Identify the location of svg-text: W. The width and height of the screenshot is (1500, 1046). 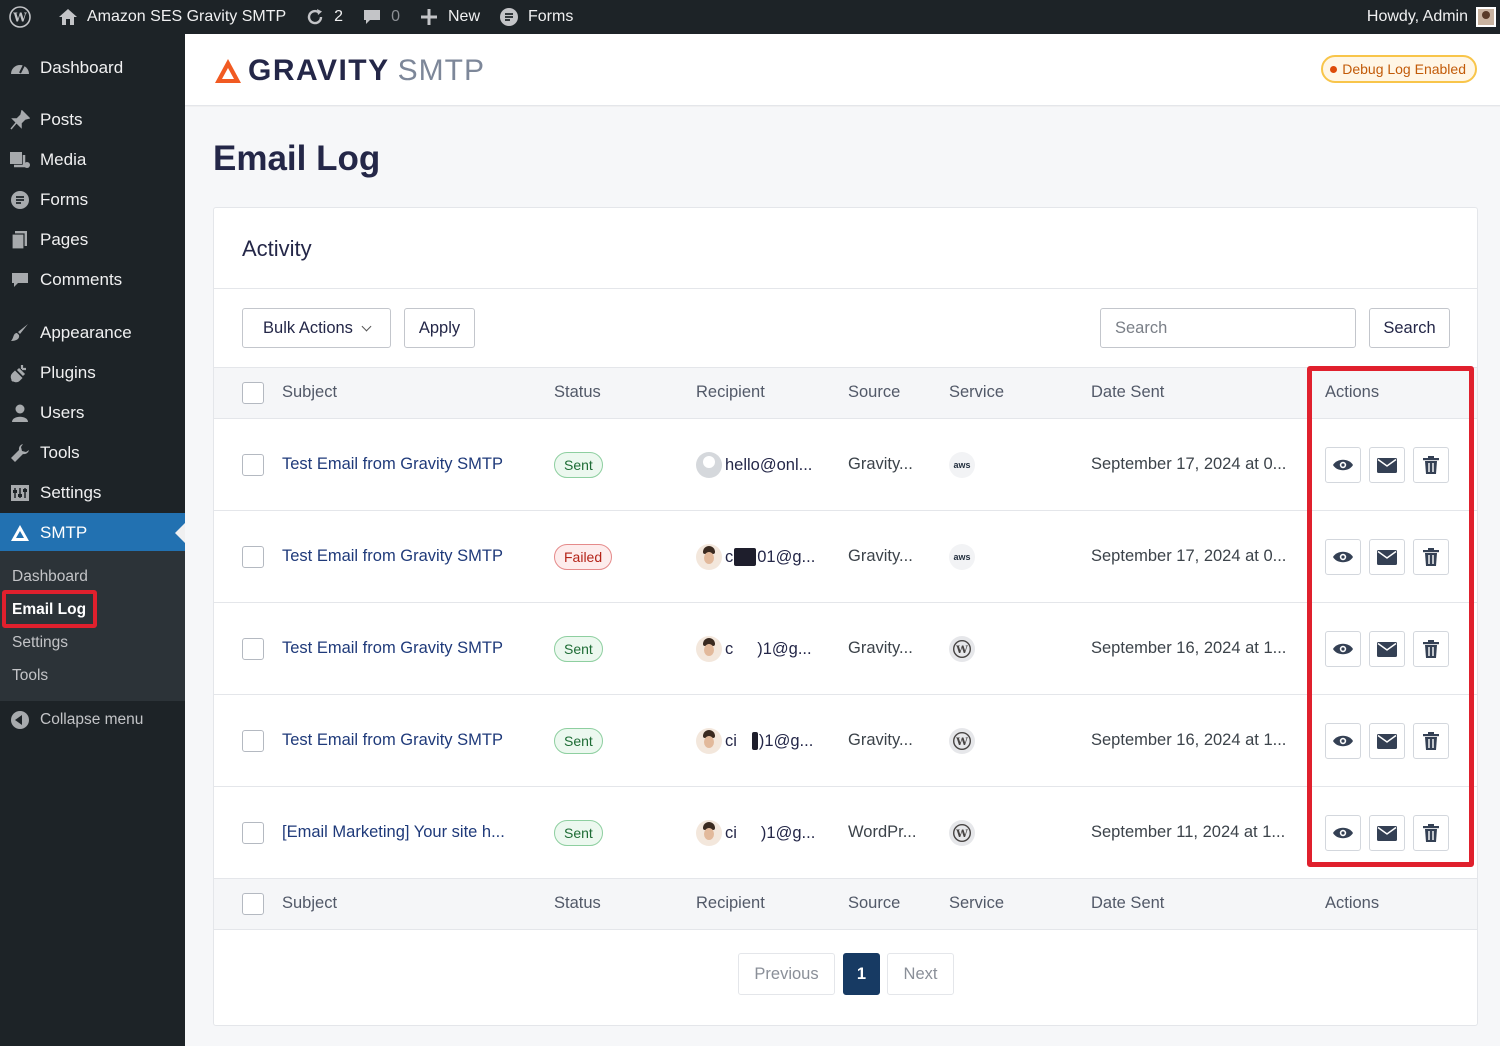
(961, 742).